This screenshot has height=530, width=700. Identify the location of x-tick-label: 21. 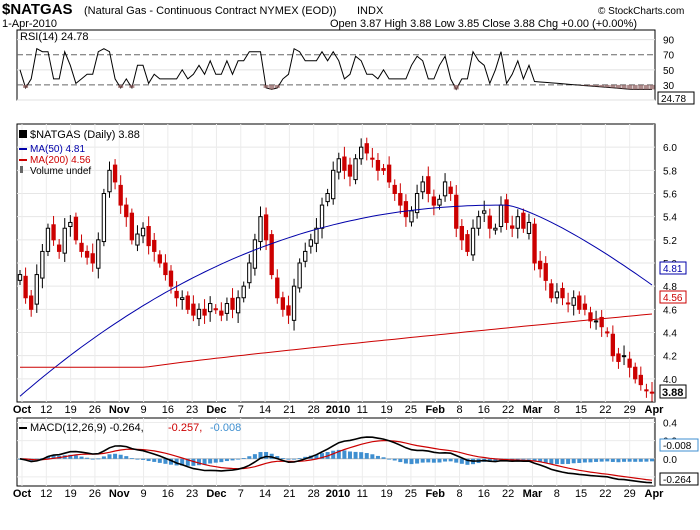
(289, 494).